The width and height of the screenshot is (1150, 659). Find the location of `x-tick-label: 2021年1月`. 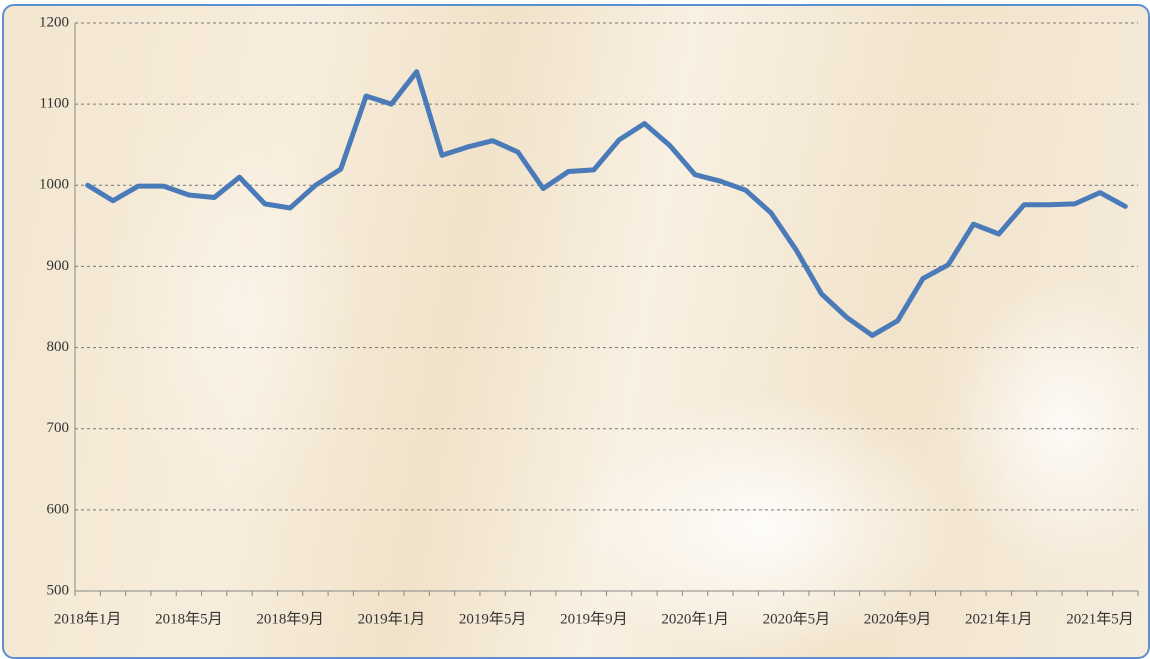

x-tick-label: 2021年1月 is located at coordinates (999, 618).